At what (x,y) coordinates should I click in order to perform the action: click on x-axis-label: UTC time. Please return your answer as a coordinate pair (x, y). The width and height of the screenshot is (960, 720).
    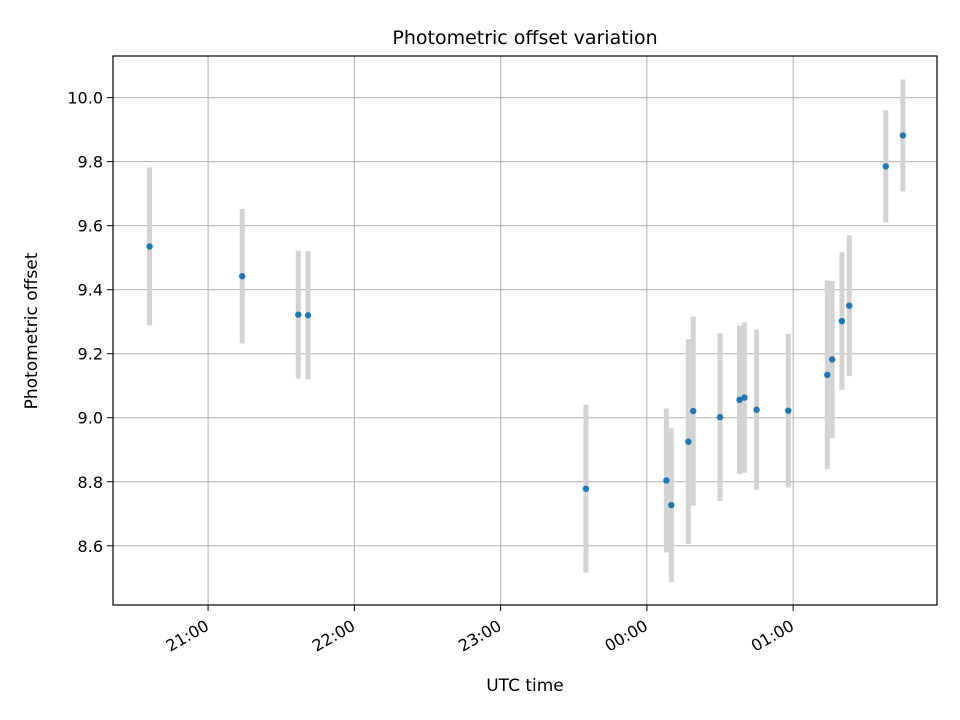
    Looking at the image, I should click on (525, 686).